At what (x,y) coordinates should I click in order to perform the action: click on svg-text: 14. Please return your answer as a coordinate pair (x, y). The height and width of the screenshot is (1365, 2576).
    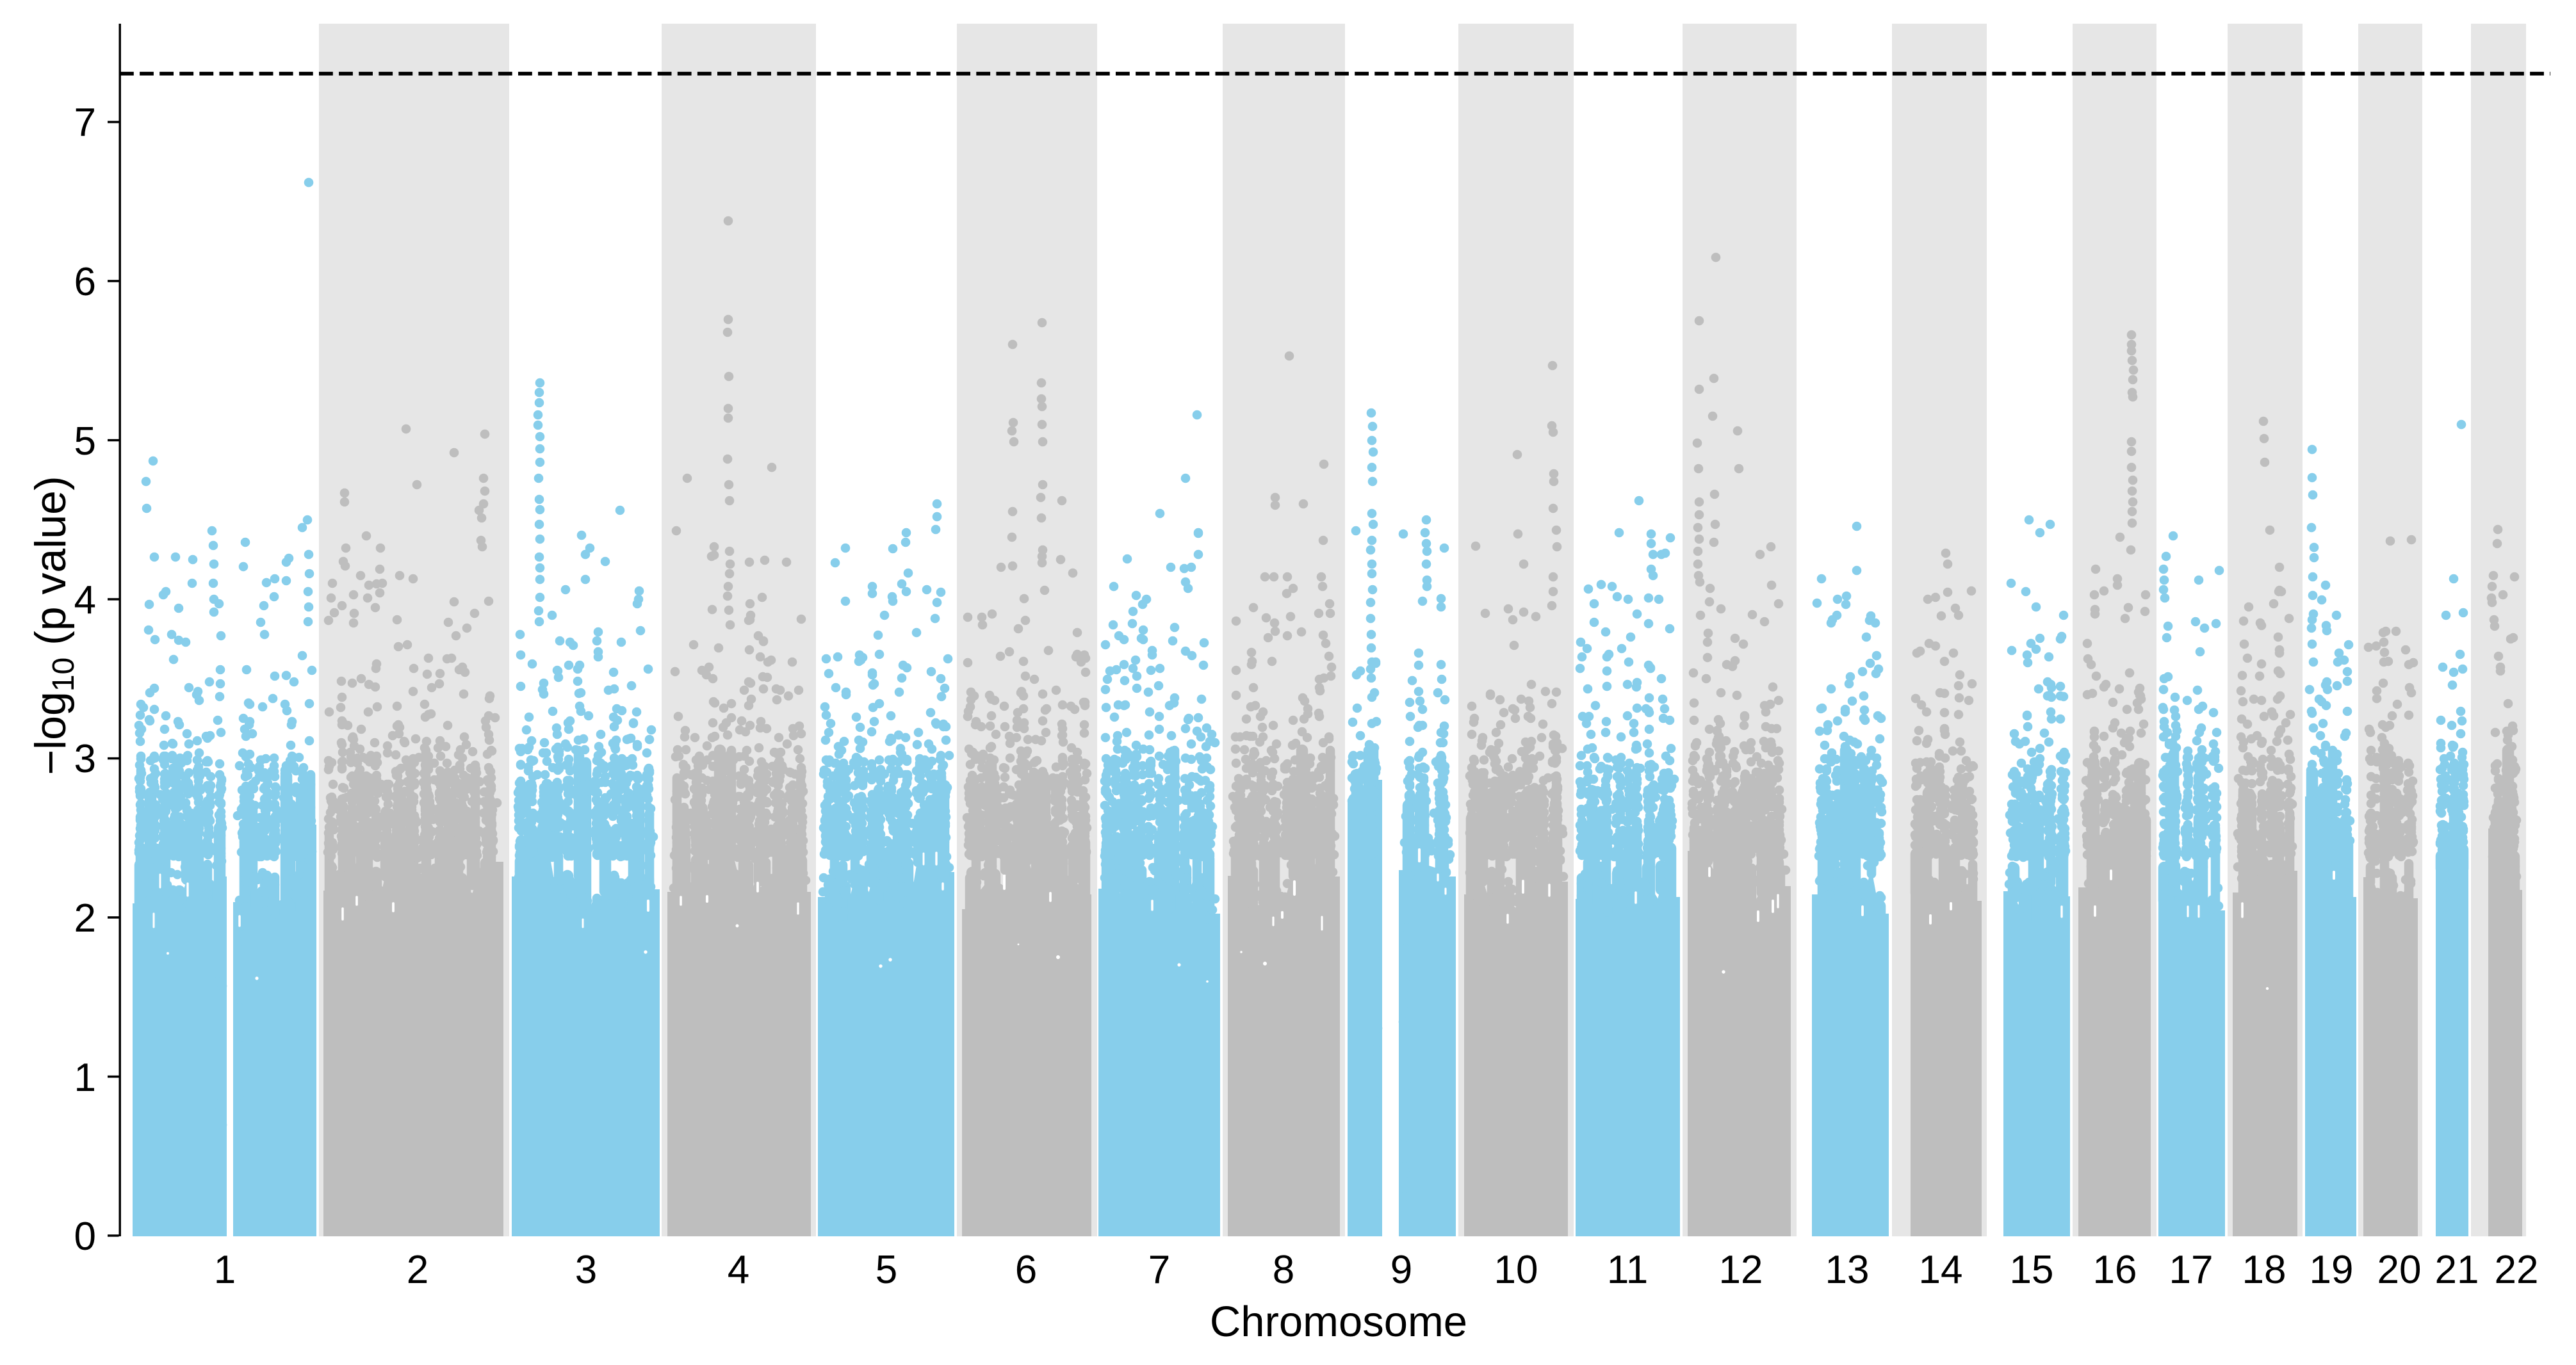
    Looking at the image, I should click on (1941, 1270).